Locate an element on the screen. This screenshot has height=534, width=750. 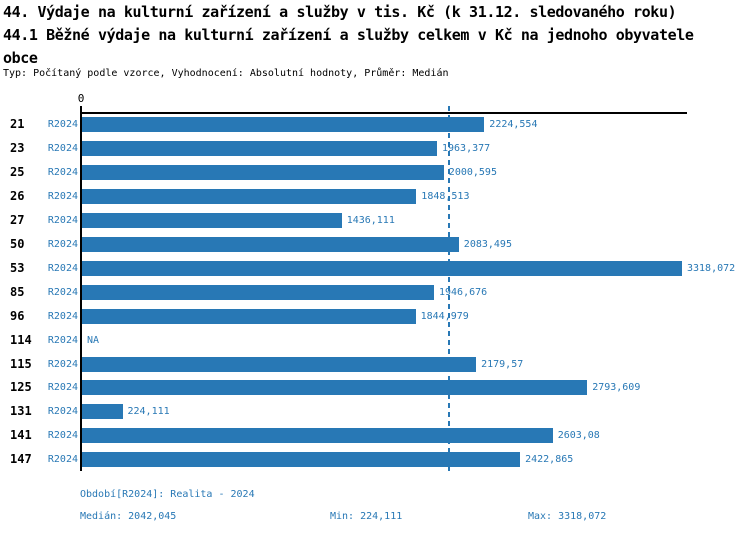
row-category-label: 27 is located at coordinates (17, 219).